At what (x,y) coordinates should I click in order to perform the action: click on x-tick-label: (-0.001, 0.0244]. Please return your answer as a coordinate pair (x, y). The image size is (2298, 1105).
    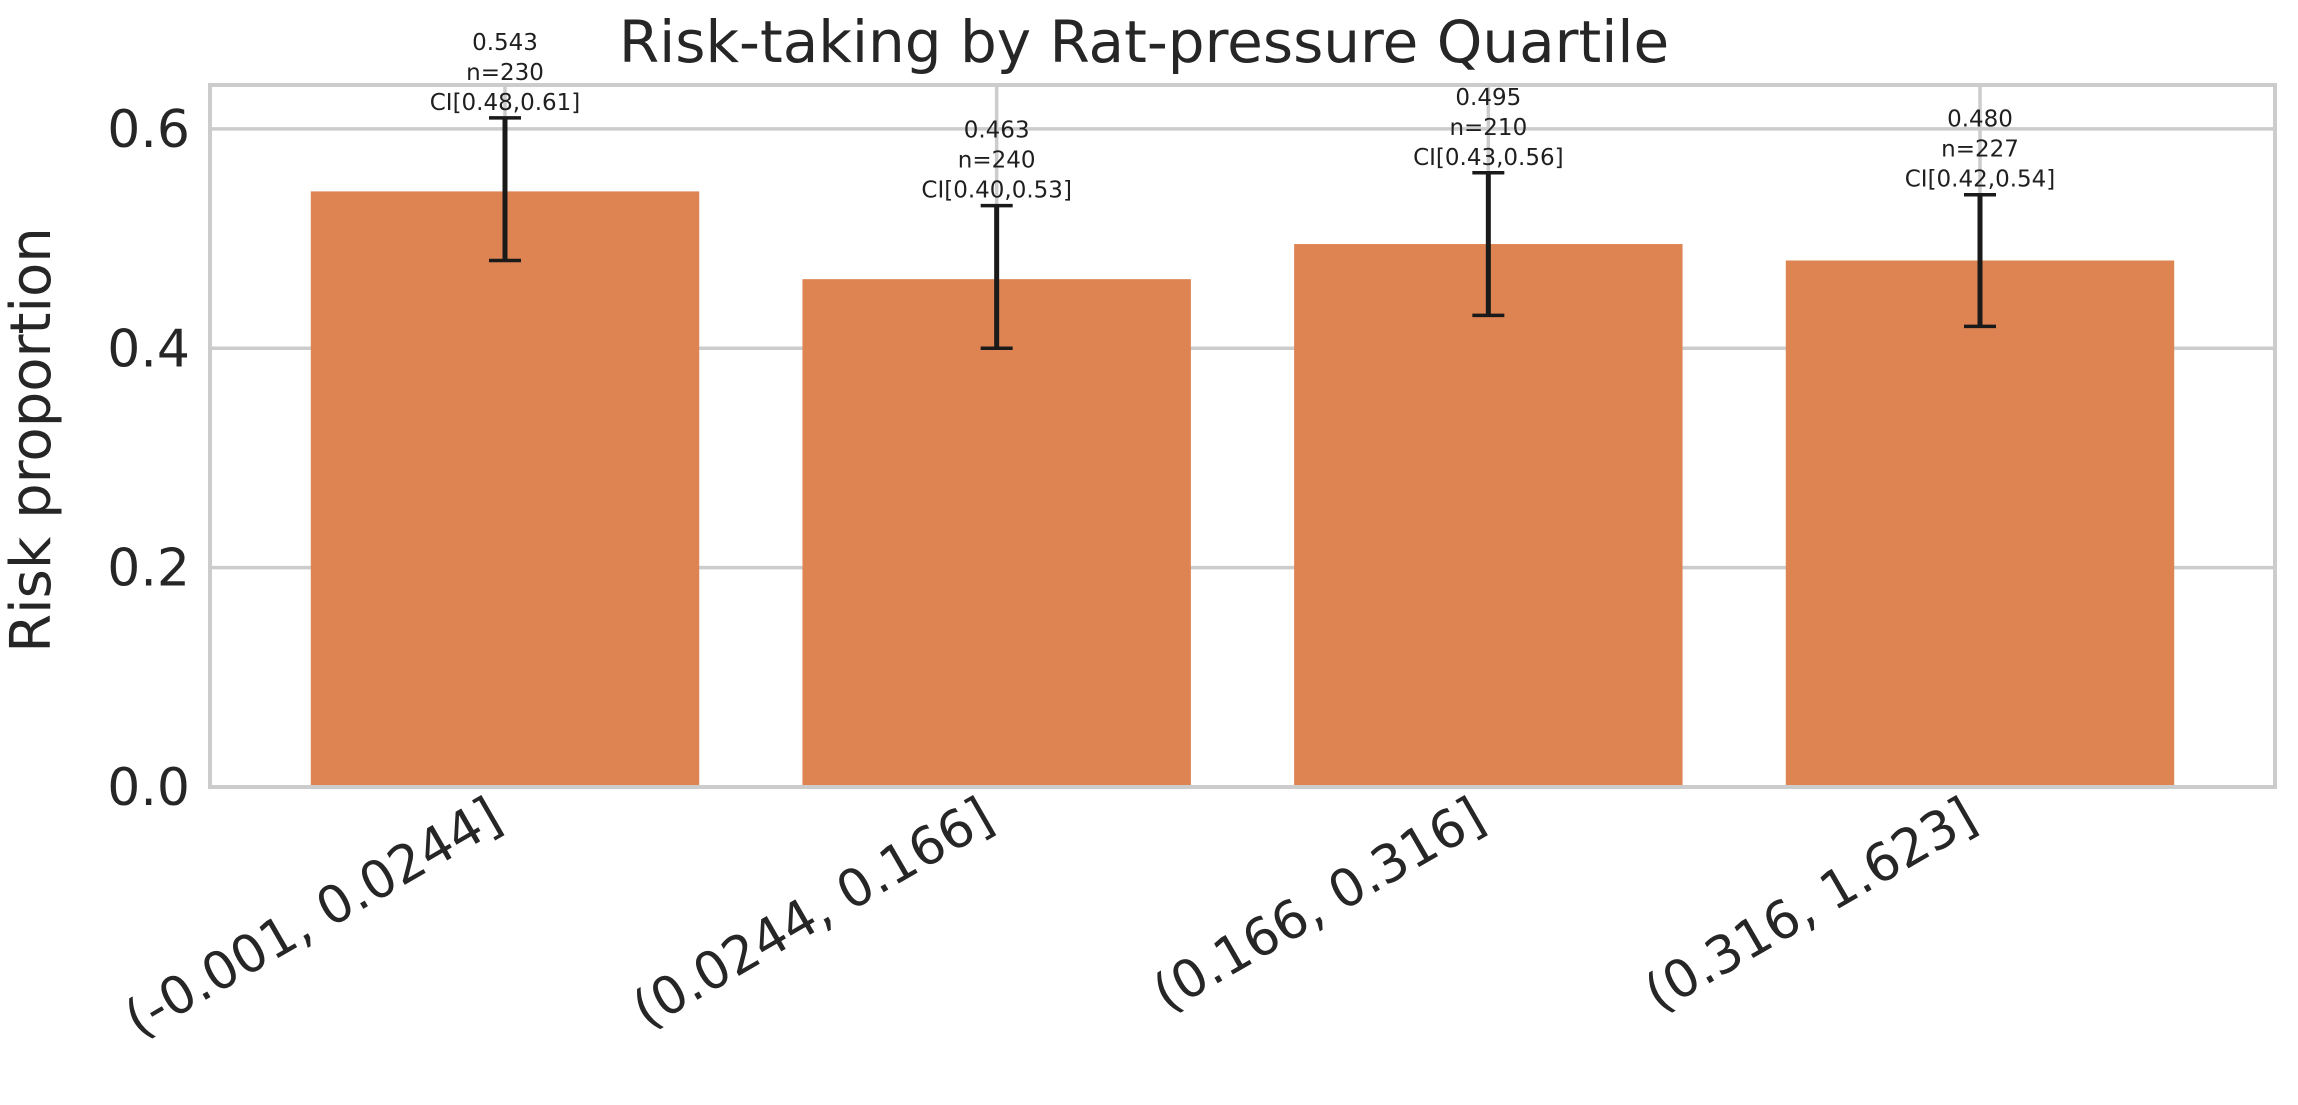
    Looking at the image, I should click on (313, 918).